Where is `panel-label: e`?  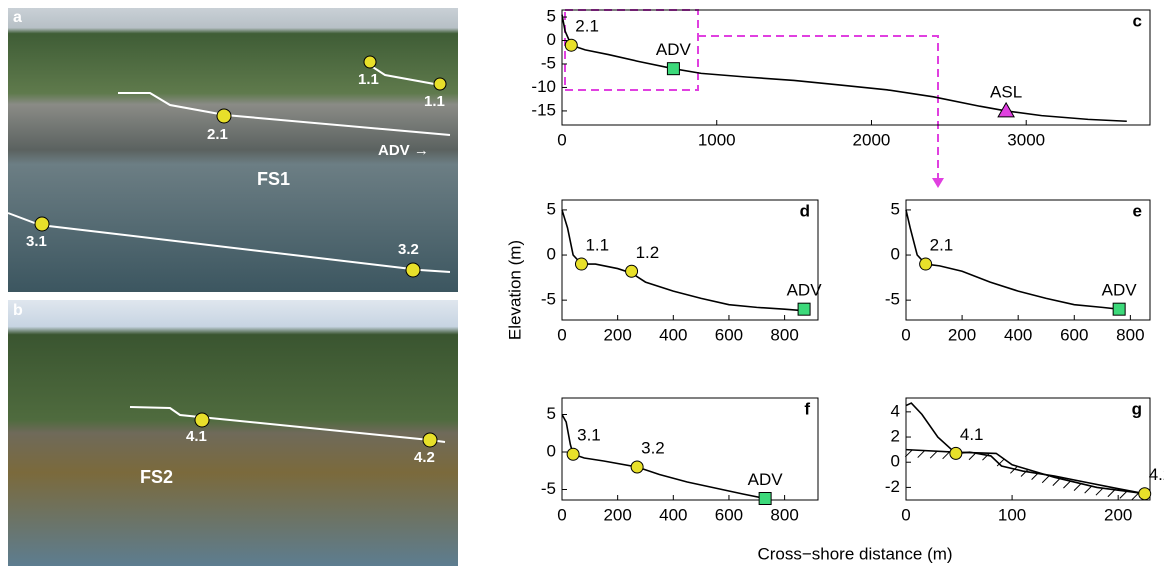 panel-label: e is located at coordinates (1137, 210).